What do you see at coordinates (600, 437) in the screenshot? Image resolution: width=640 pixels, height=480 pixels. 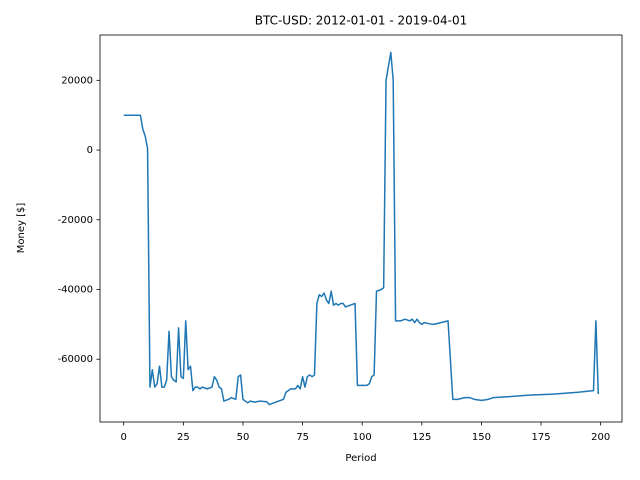 I see `x-tick-label: 200` at bounding box center [600, 437].